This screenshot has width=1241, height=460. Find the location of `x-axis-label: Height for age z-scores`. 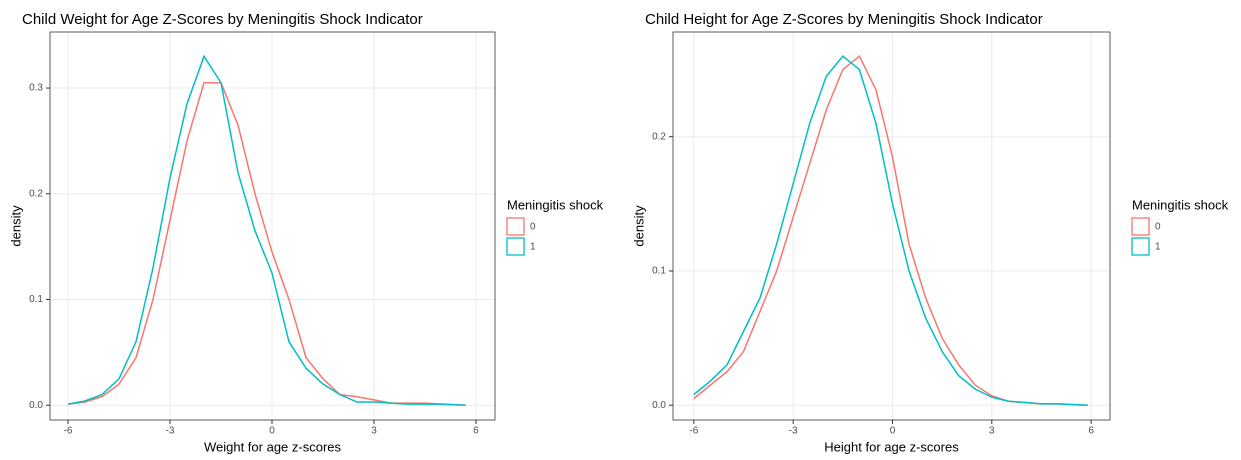

x-axis-label: Height for age z-scores is located at coordinates (891, 446).